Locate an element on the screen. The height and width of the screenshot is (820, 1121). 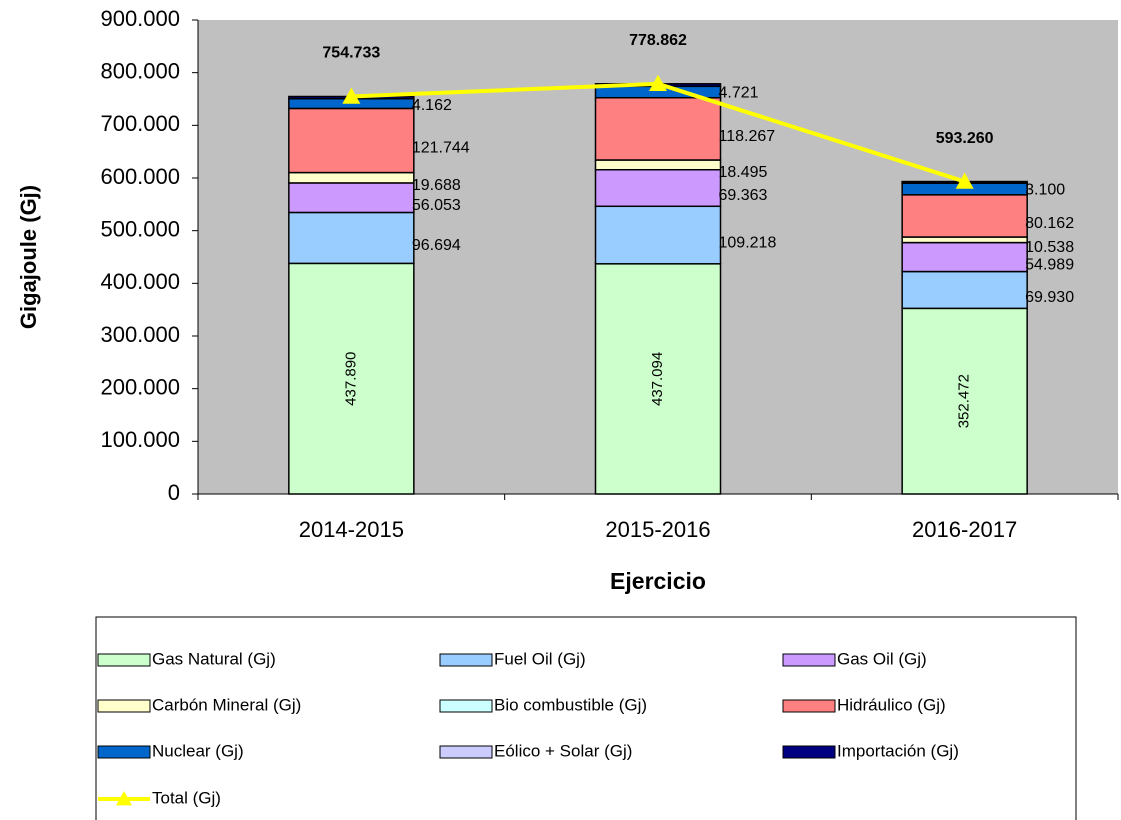
legend-label: Bio combustible (Gj) is located at coordinates (570, 704).